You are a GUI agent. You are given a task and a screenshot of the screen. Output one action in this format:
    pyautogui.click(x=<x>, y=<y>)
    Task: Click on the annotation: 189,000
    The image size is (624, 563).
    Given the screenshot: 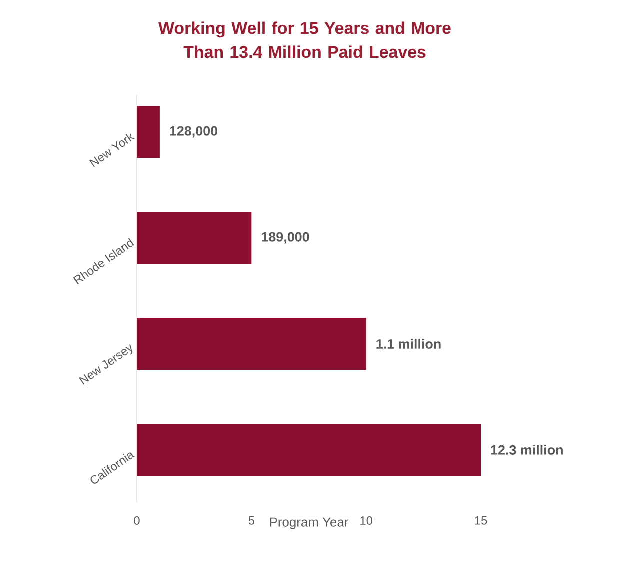 What is the action you would take?
    pyautogui.click(x=286, y=238)
    